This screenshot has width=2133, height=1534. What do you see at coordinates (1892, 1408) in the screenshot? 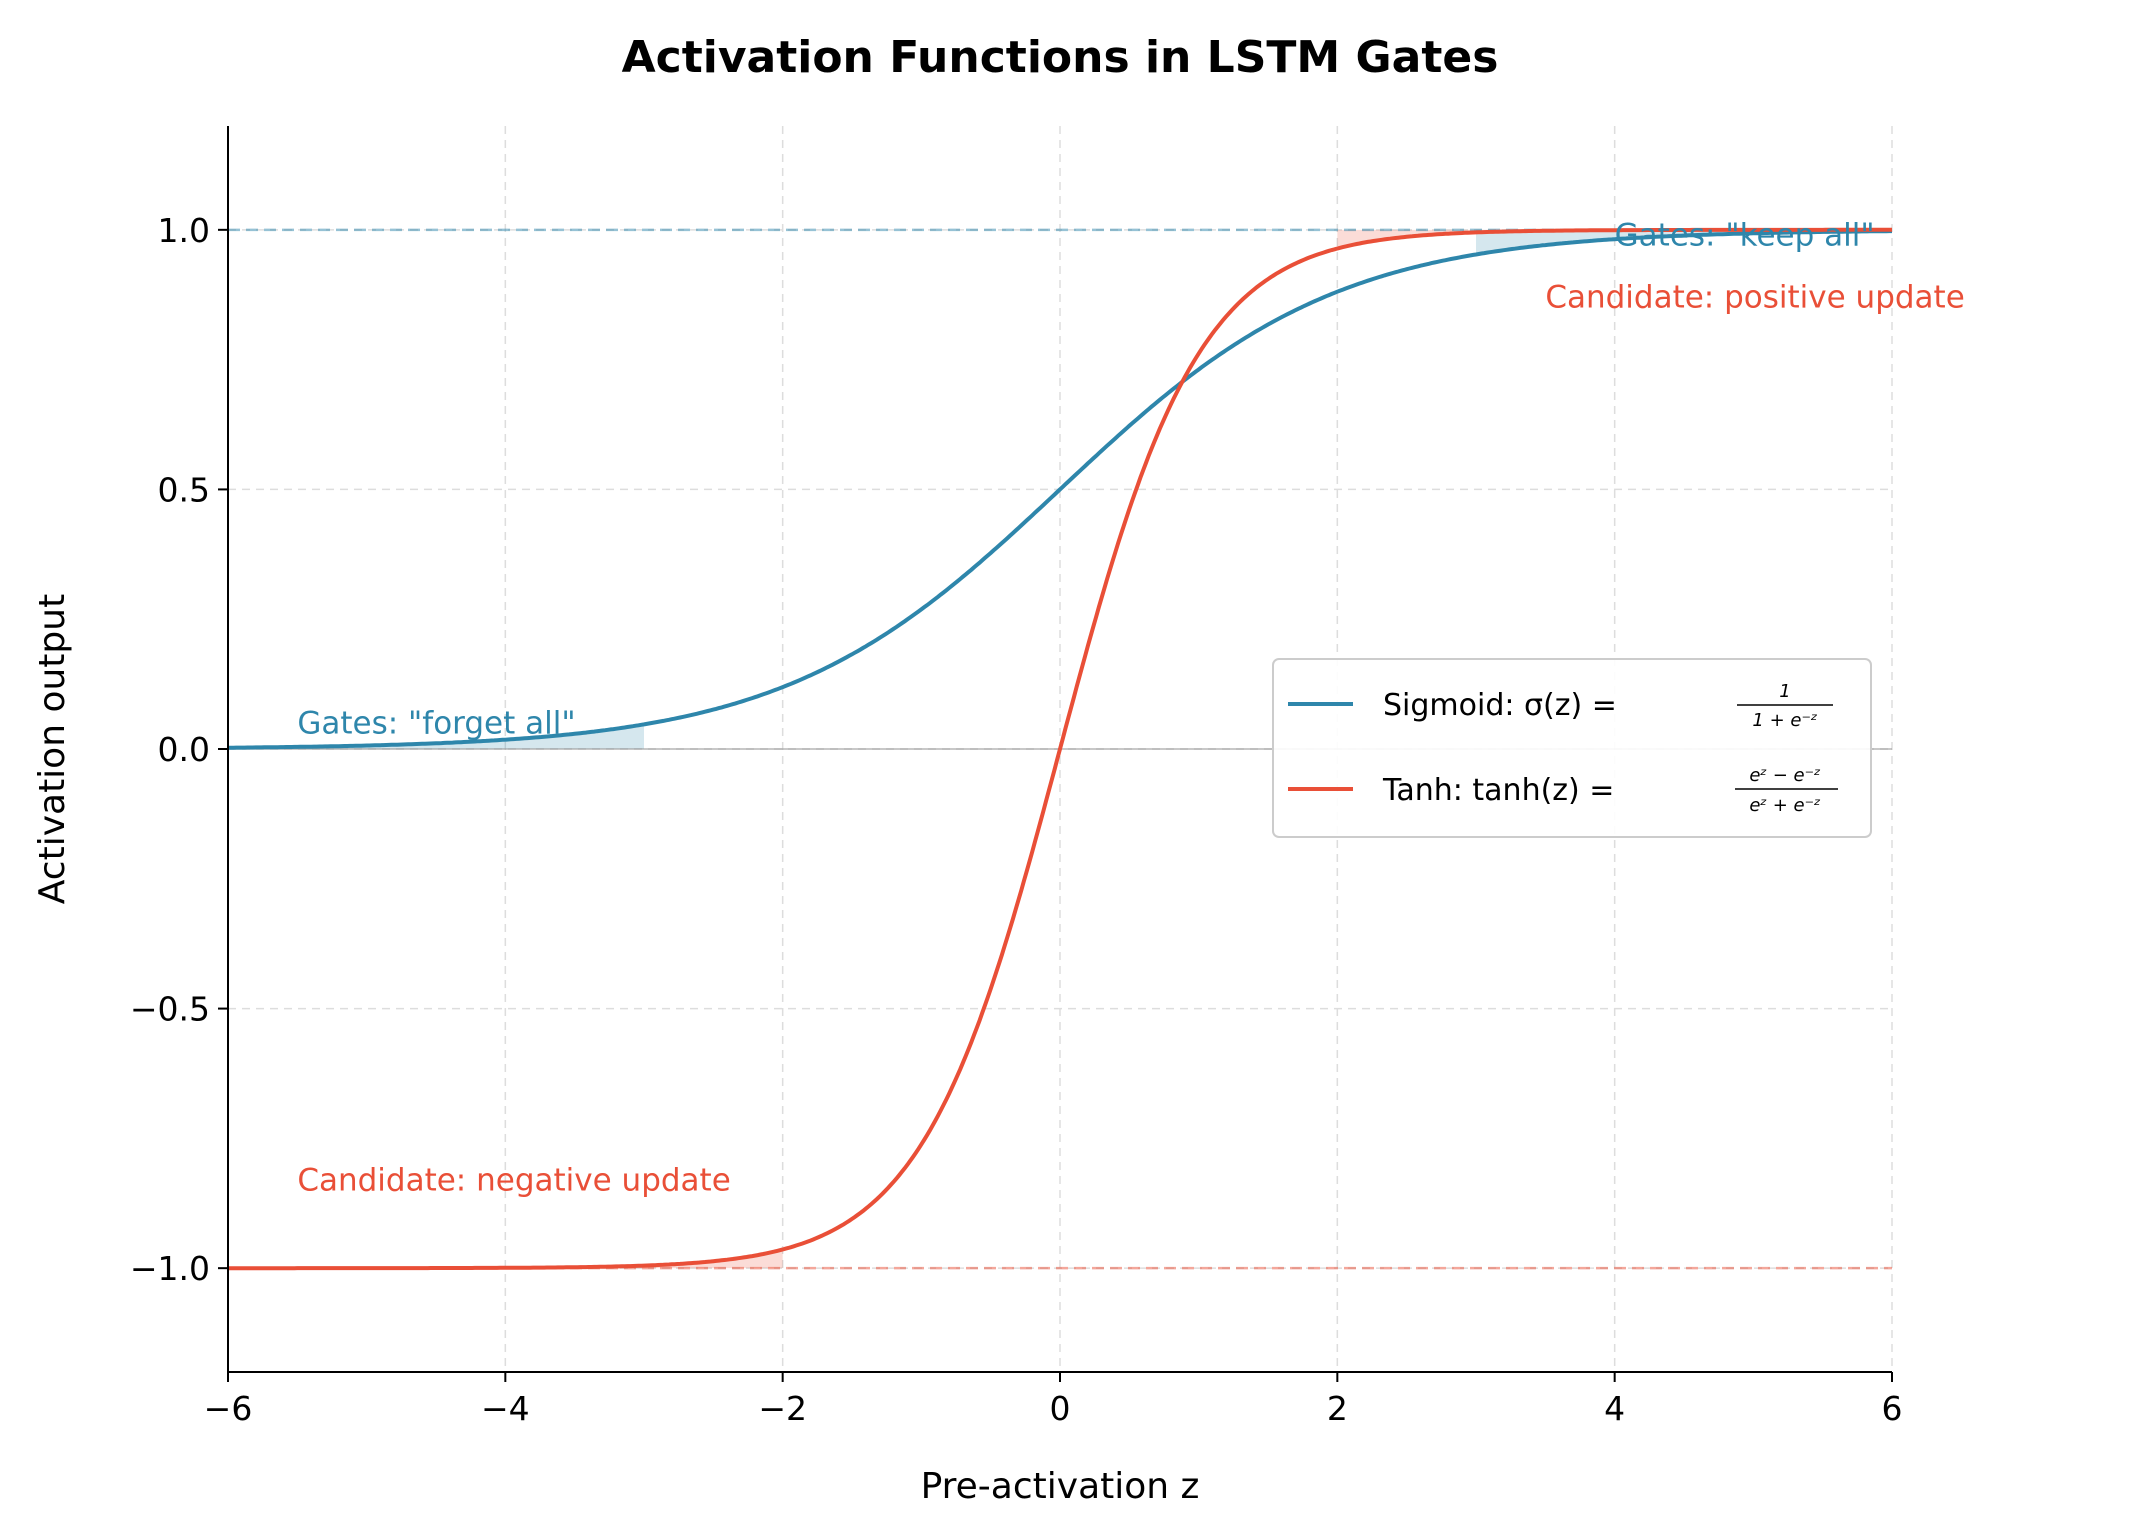
I see `x-tick-label: 6` at bounding box center [1892, 1408].